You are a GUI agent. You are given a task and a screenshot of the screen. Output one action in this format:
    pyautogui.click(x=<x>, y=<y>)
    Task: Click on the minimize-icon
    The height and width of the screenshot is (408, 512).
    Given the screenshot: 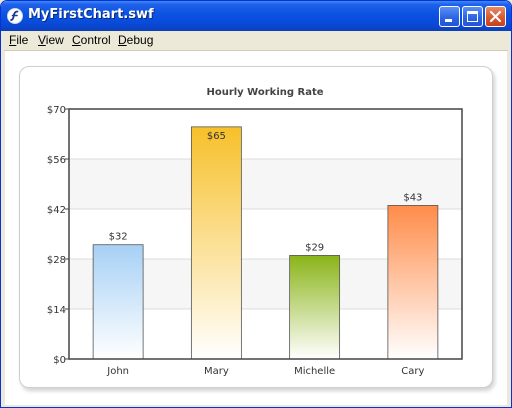 What is the action you would take?
    pyautogui.click(x=448, y=20)
    